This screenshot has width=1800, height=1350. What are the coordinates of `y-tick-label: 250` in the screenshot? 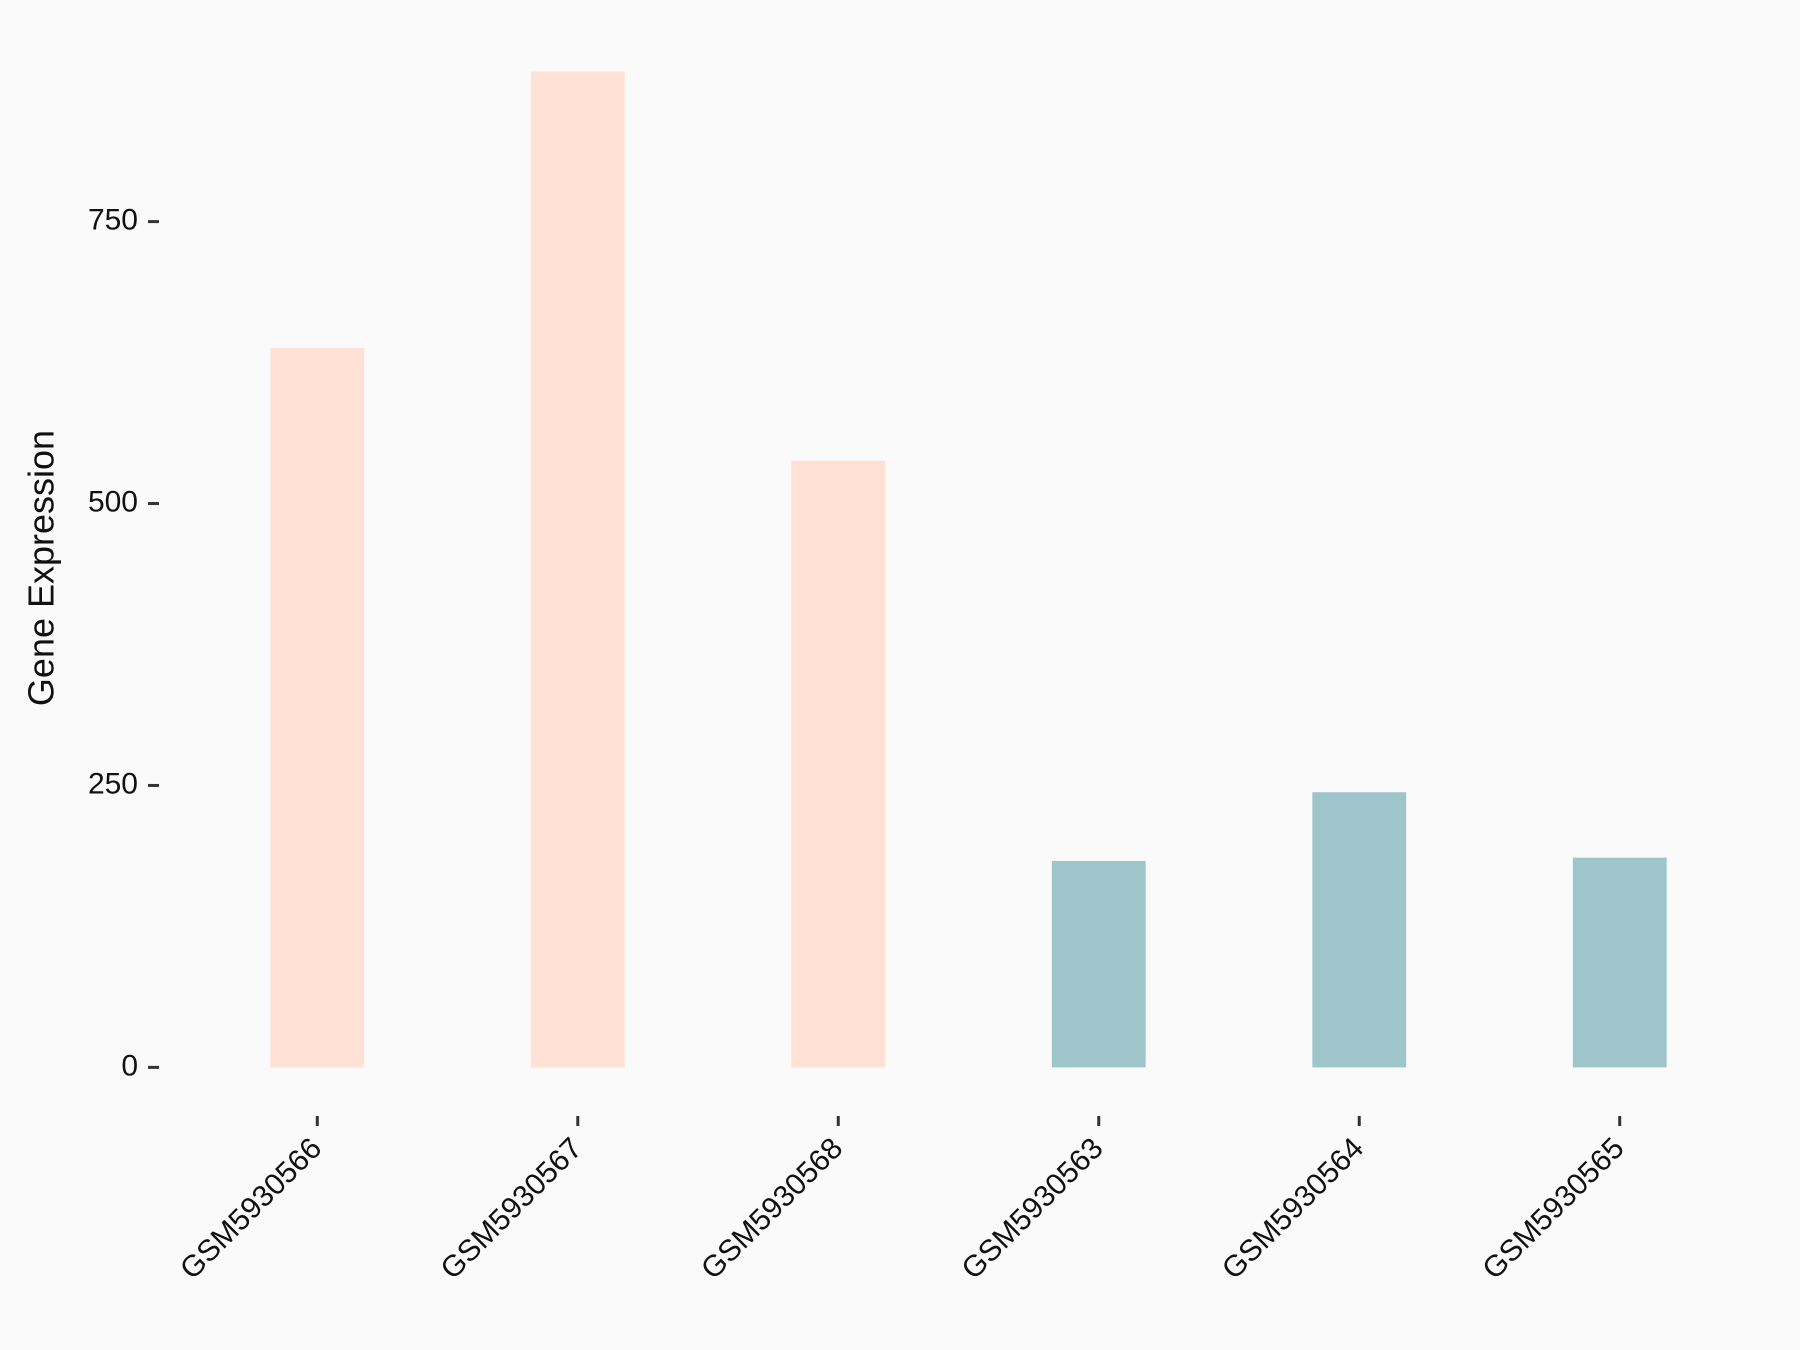 It's located at (113, 783).